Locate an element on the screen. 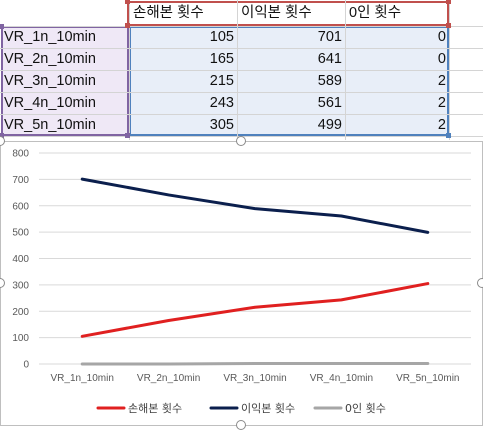  headers-highlight is located at coordinates (288, 13).